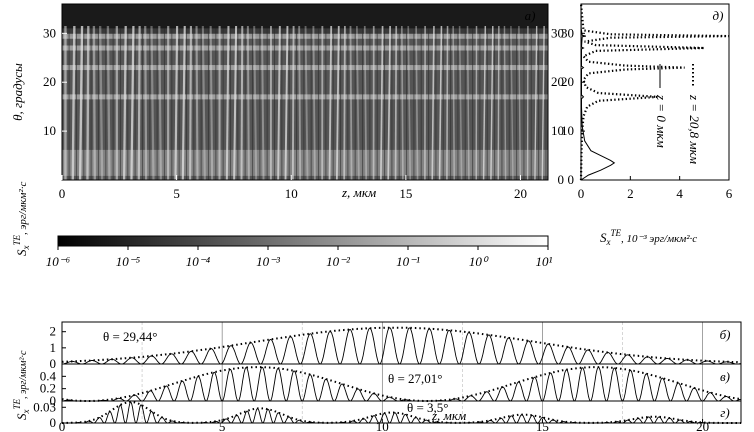 This screenshot has width=754, height=432. What do you see at coordinates (53, 331) in the screenshot?
I see `y-tick-label: 2` at bounding box center [53, 331].